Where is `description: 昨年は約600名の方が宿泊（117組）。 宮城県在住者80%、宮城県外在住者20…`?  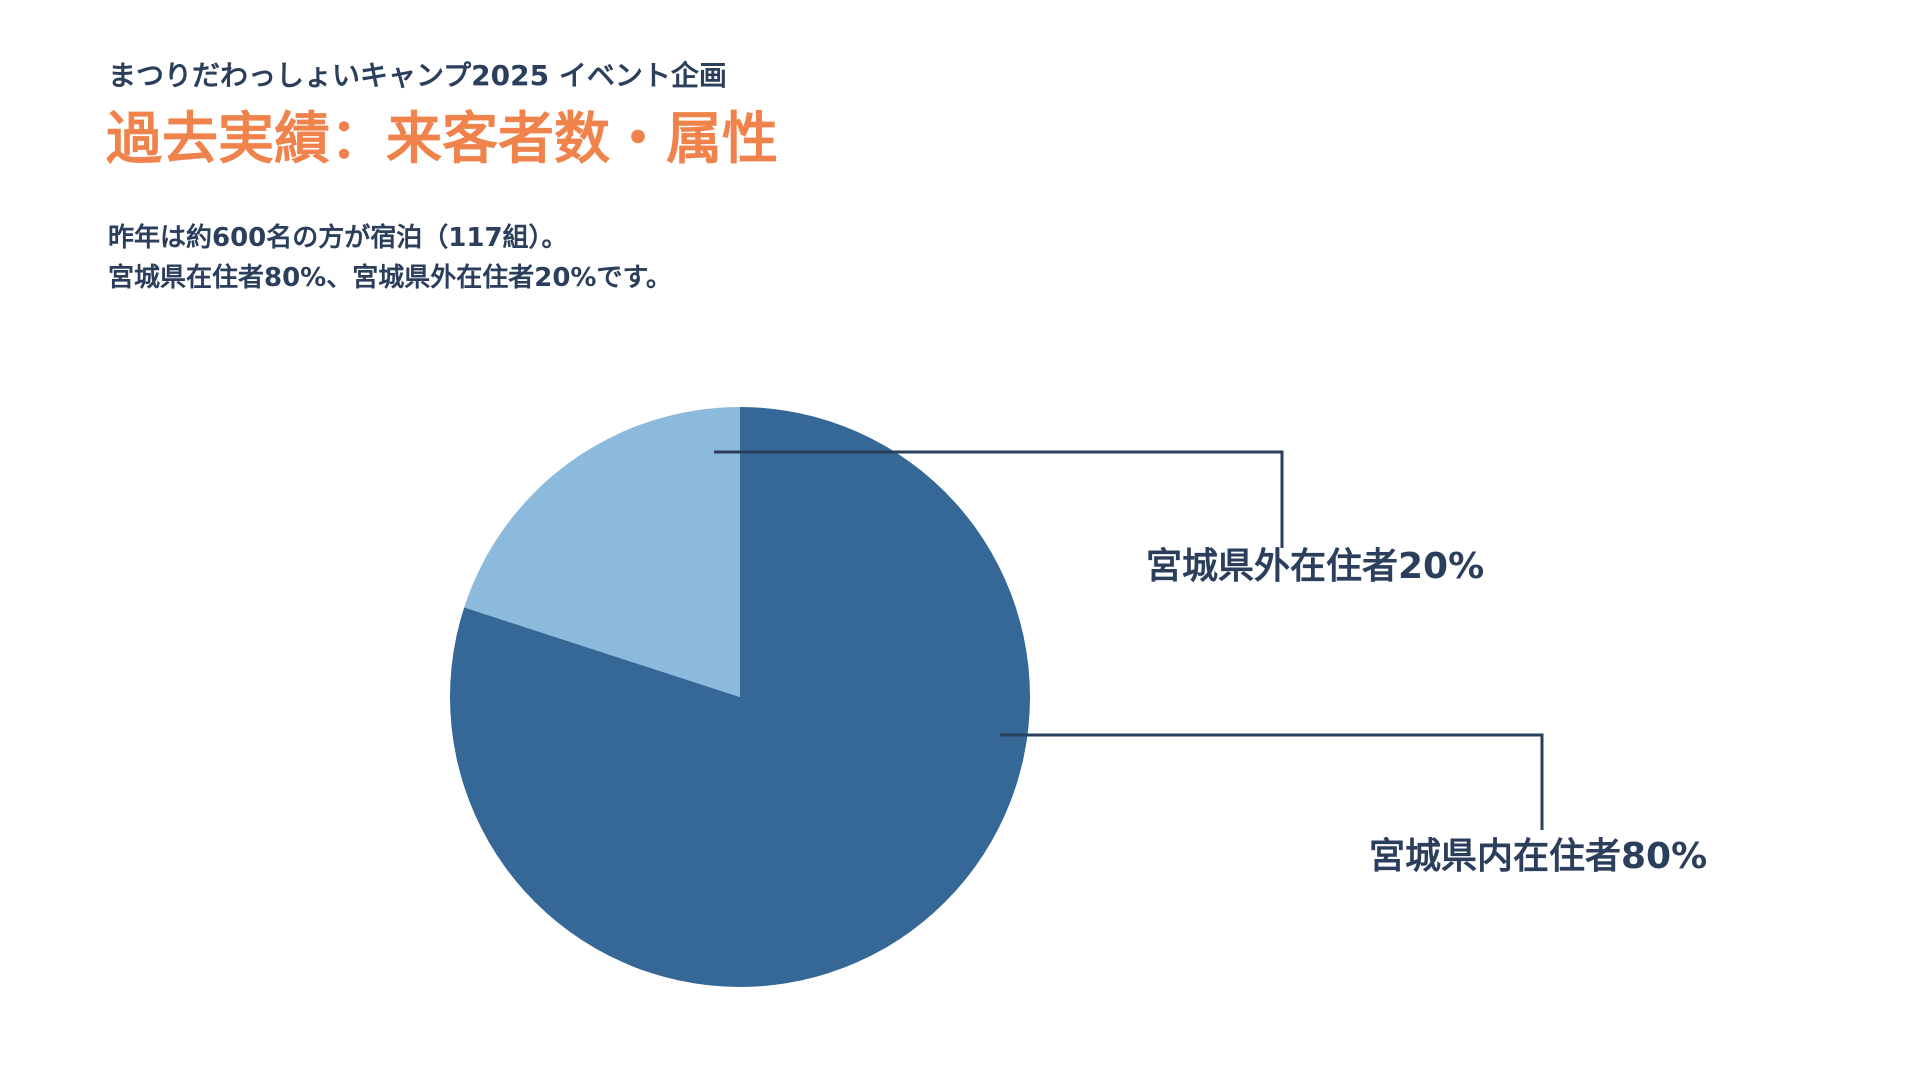 description: 昨年は約600名の方が宿泊（117組）。 宮城県在住者80%、宮城県外在住者20… is located at coordinates (390, 258).